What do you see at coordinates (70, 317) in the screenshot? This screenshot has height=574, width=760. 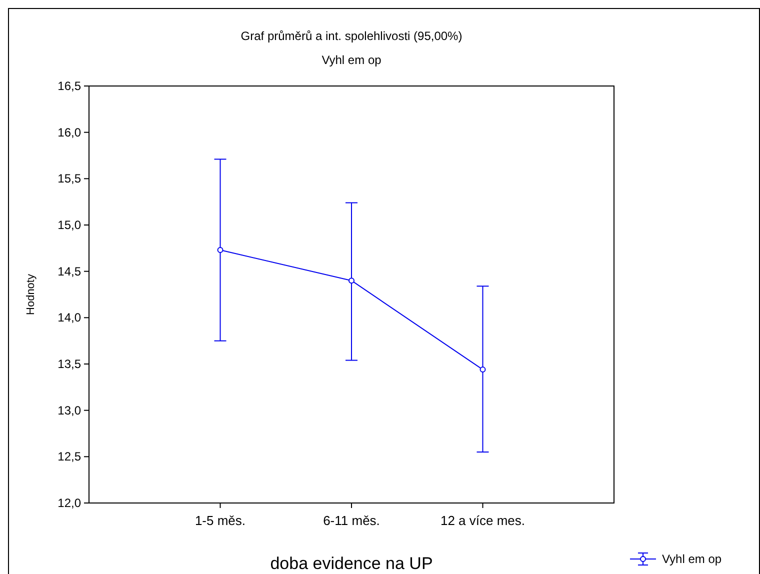 I see `y-tick-label: 14,0` at bounding box center [70, 317].